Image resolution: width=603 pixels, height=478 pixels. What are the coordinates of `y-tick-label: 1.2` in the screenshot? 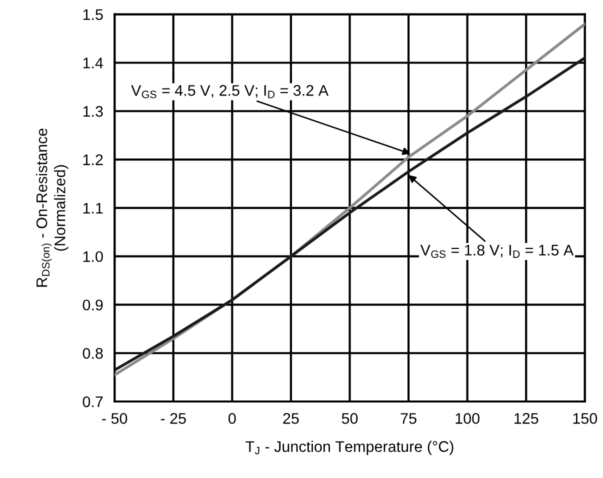 It's located at (93, 160).